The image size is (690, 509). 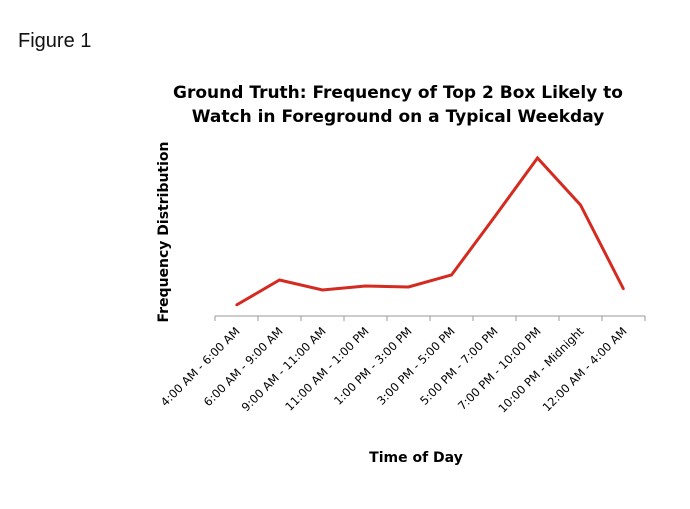 I want to click on y-axis-label: Frequency Distribution, so click(x=164, y=231).